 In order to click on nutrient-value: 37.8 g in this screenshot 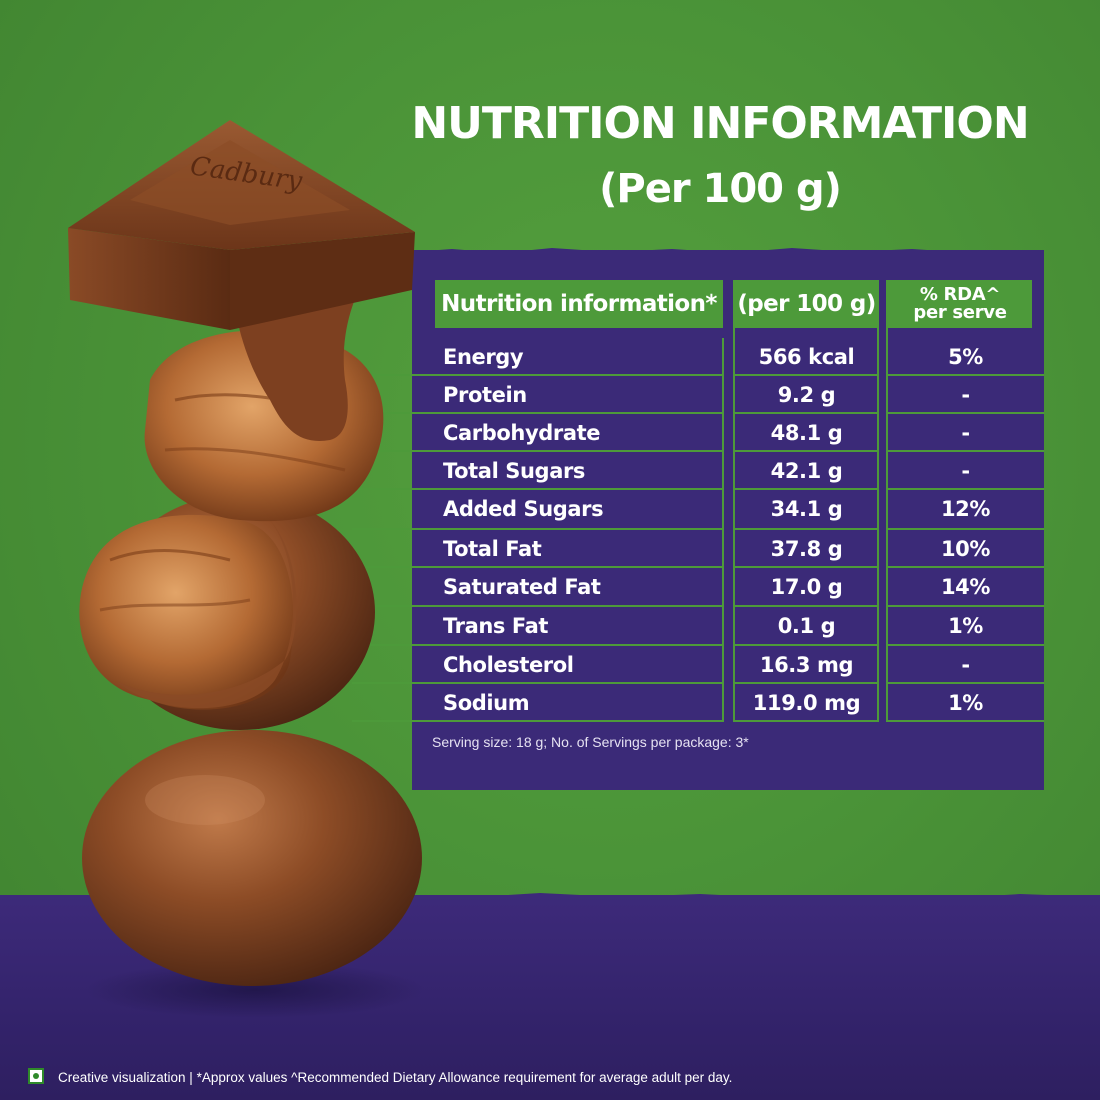, I will do `click(806, 549)`.